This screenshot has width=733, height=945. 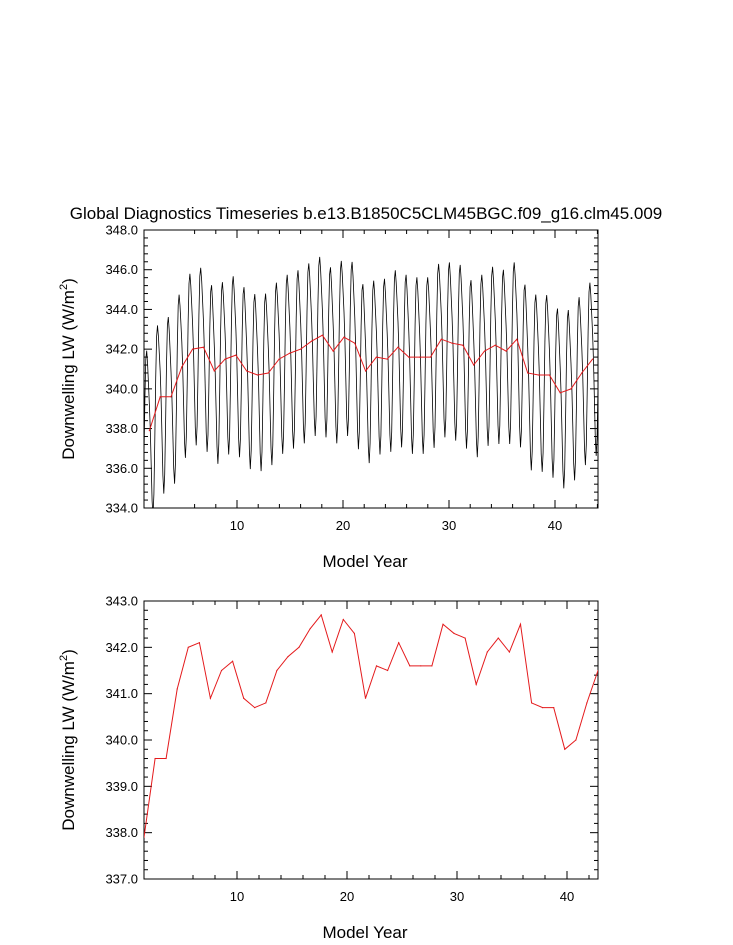 I want to click on bottom-ytick-label: 343.0, so click(x=121, y=601).